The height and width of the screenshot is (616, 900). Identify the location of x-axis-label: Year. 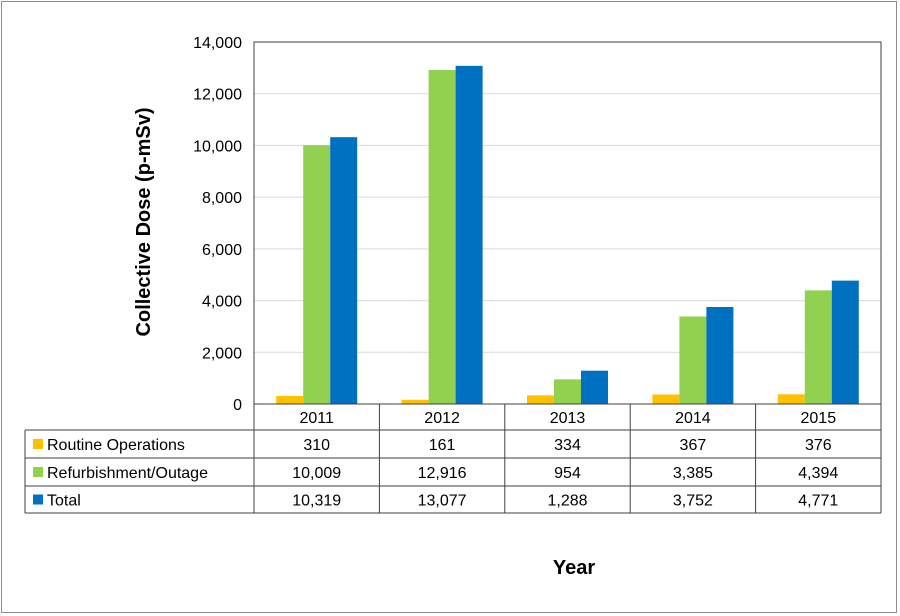
(574, 568).